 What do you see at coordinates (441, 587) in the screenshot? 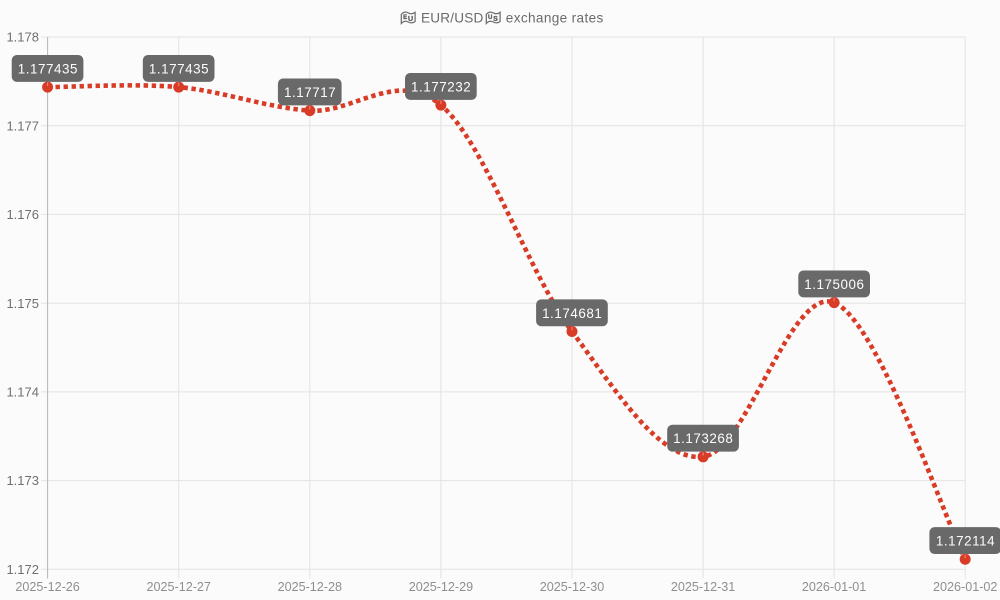
I see `svg-text: 2025-12-29` at bounding box center [441, 587].